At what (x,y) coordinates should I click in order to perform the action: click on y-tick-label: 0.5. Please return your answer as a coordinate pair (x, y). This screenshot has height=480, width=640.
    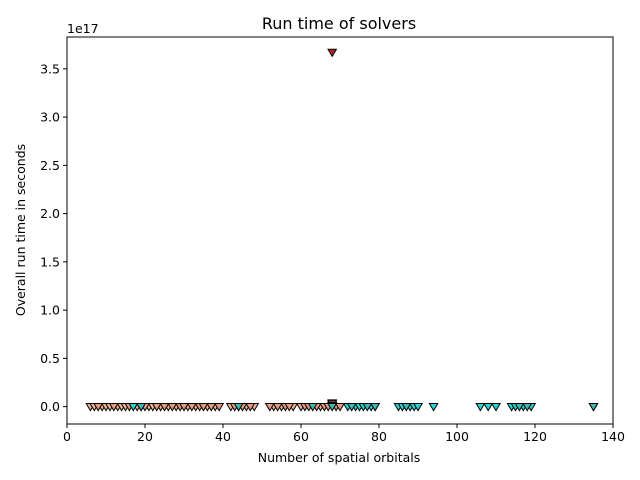
    Looking at the image, I should click on (50, 358).